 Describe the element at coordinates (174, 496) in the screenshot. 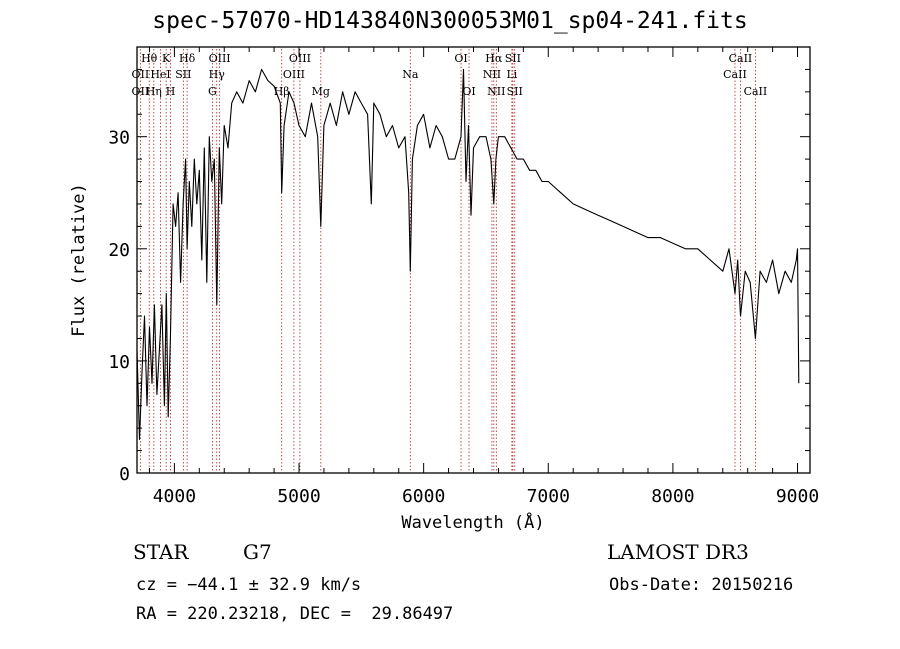

I see `x-tick-label: 4000` at that location.